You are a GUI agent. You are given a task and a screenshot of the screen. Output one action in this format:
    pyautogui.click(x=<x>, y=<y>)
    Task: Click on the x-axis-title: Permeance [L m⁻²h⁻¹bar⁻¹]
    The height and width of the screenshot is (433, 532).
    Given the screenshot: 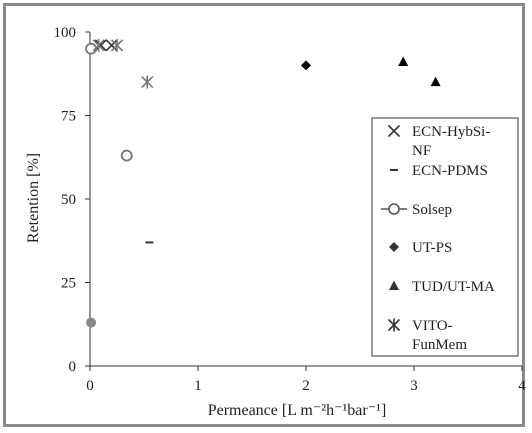 What is the action you would take?
    pyautogui.click(x=297, y=410)
    